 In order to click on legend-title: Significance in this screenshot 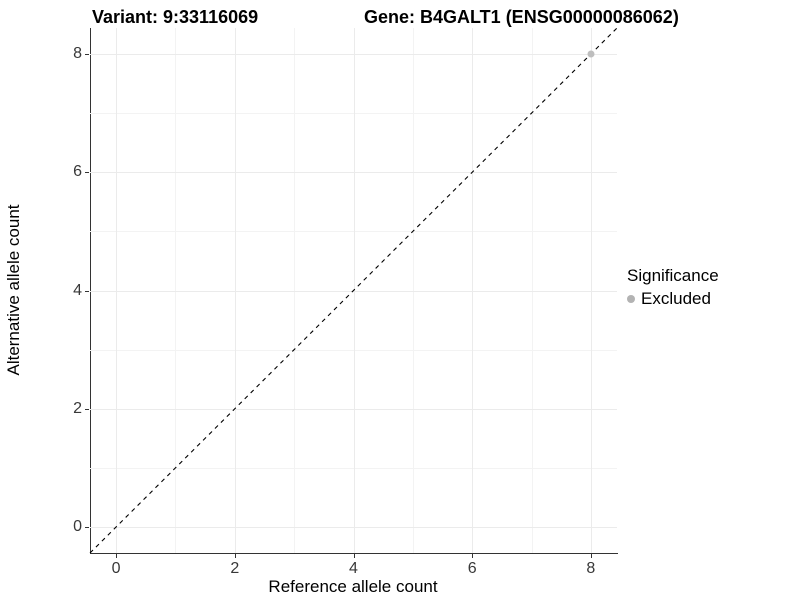, I will do `click(673, 275)`.